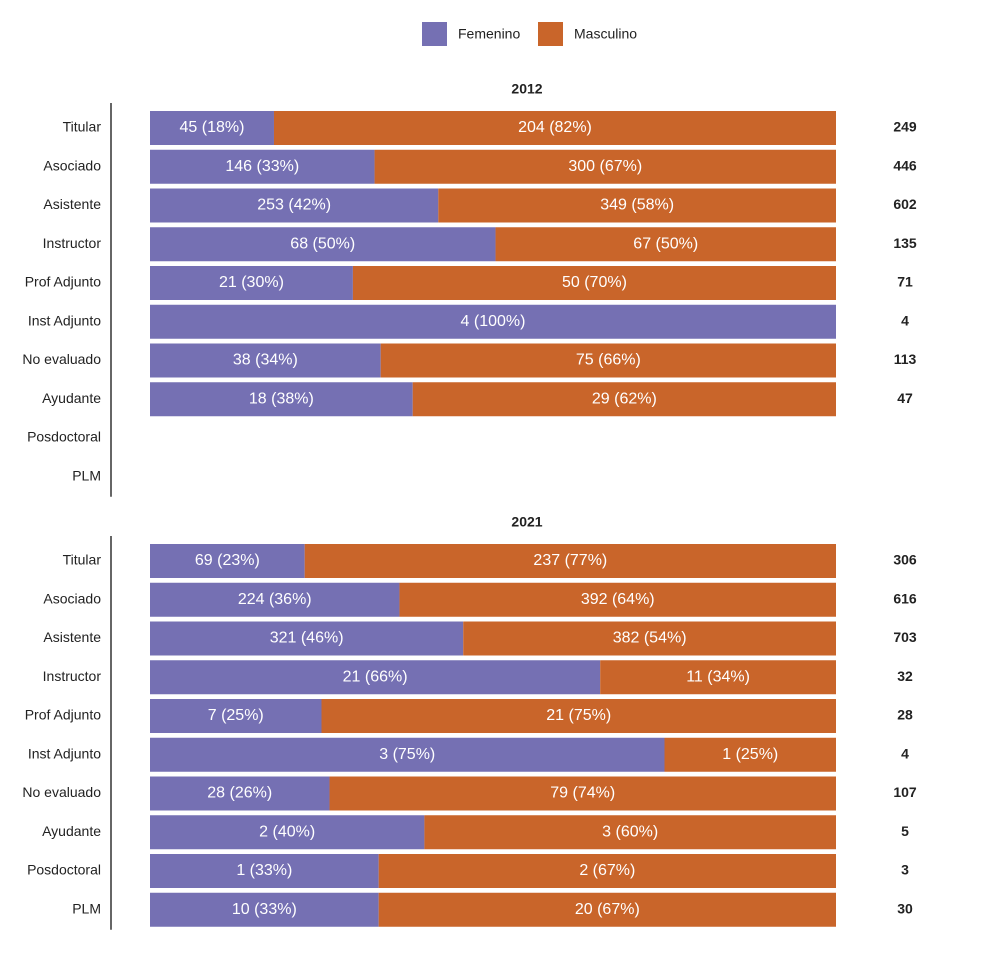  I want to click on value-label: 392 (64%), so click(618, 599).